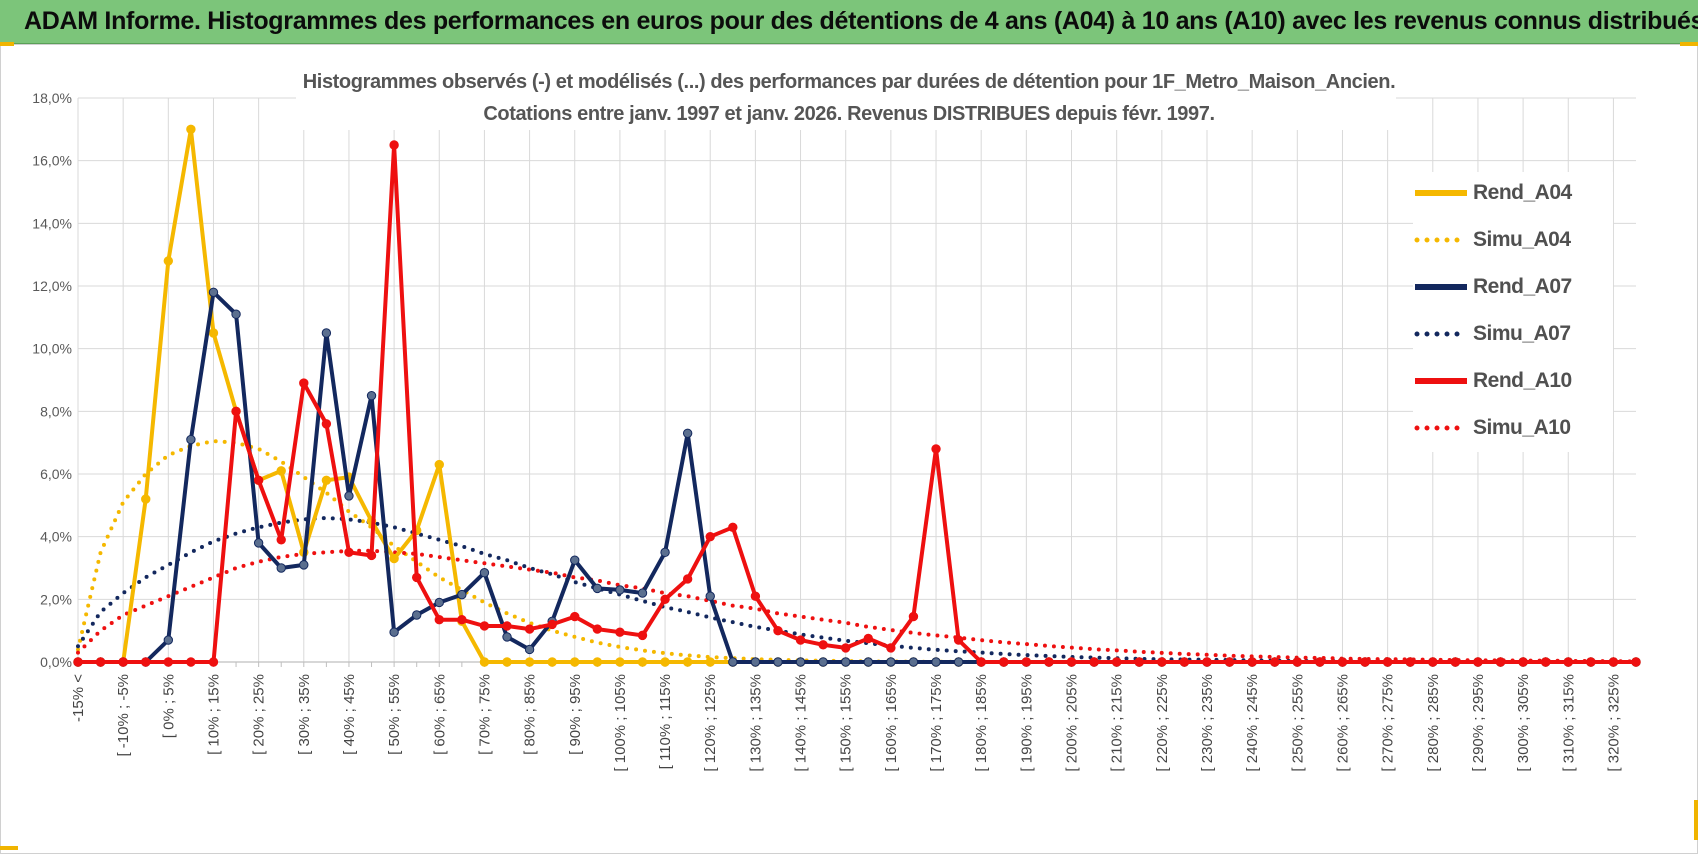 The height and width of the screenshot is (854, 1698). I want to click on legend-swatch-simu-a07, so click(1441, 334).